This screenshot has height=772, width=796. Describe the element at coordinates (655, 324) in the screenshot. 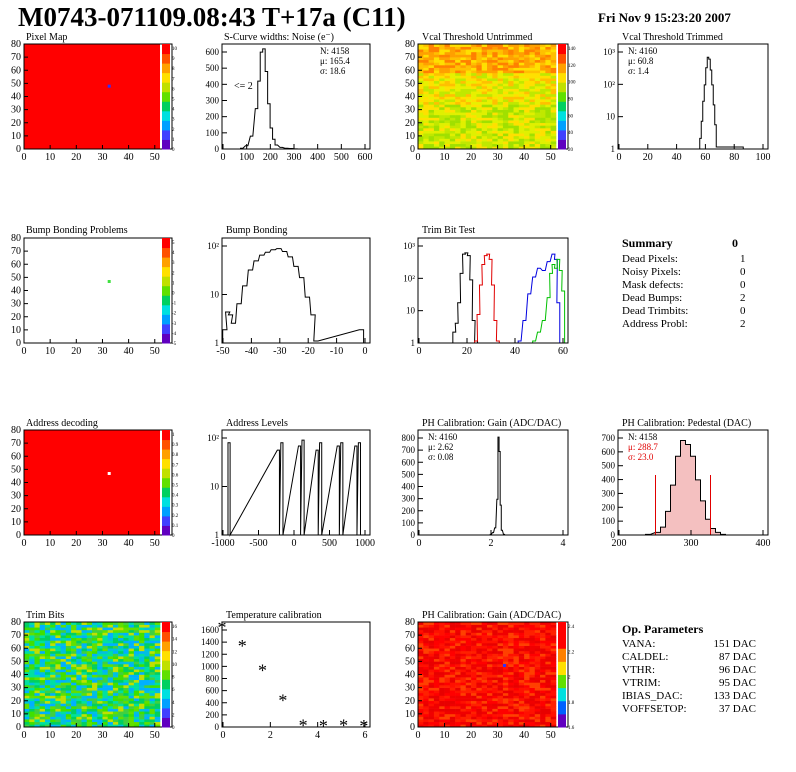

I see `summary-label: Address Probl:` at that location.